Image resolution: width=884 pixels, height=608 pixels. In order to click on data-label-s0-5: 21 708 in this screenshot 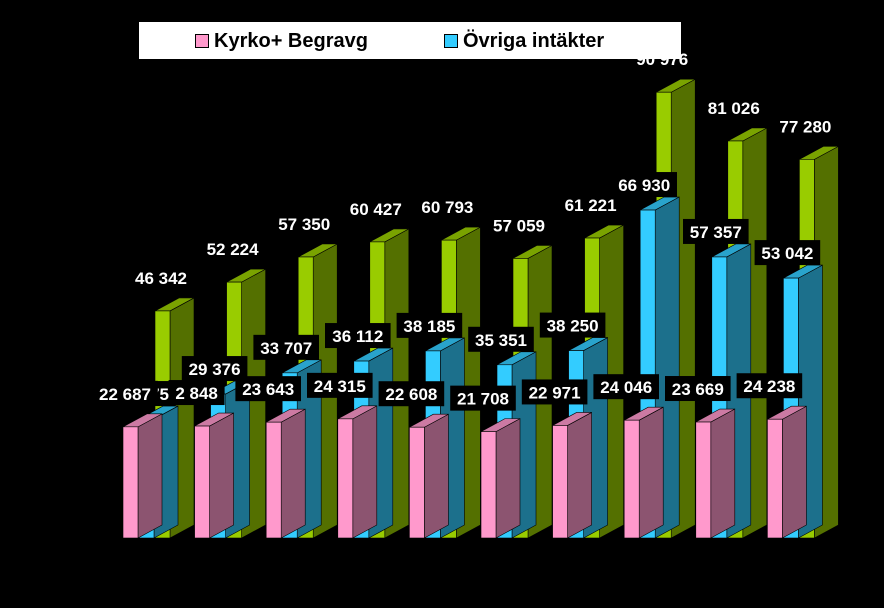, I will do `click(483, 399)`.